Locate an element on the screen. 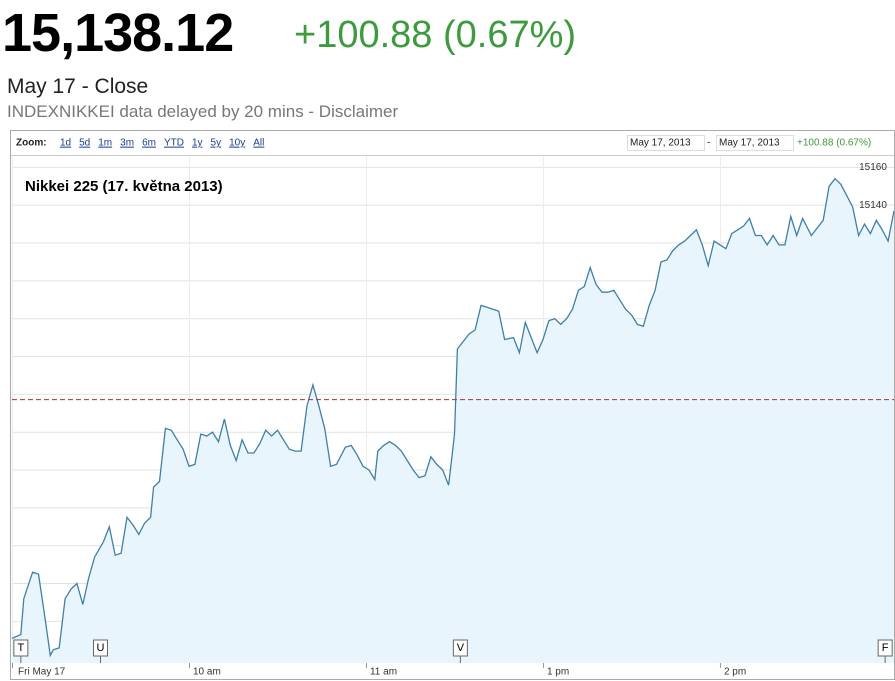 This screenshot has height=681, width=895. x-tick-label: 1 pm is located at coordinates (558, 672).